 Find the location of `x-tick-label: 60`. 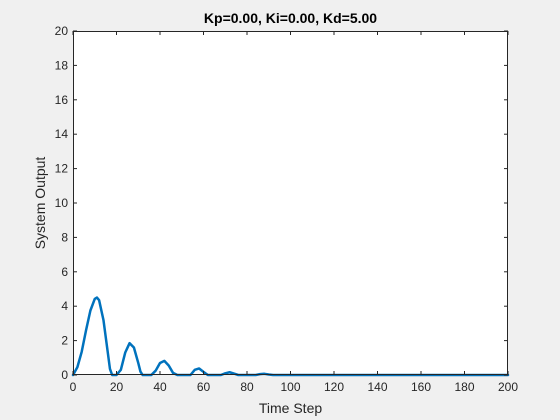

x-tick-label: 60 is located at coordinates (204, 387).